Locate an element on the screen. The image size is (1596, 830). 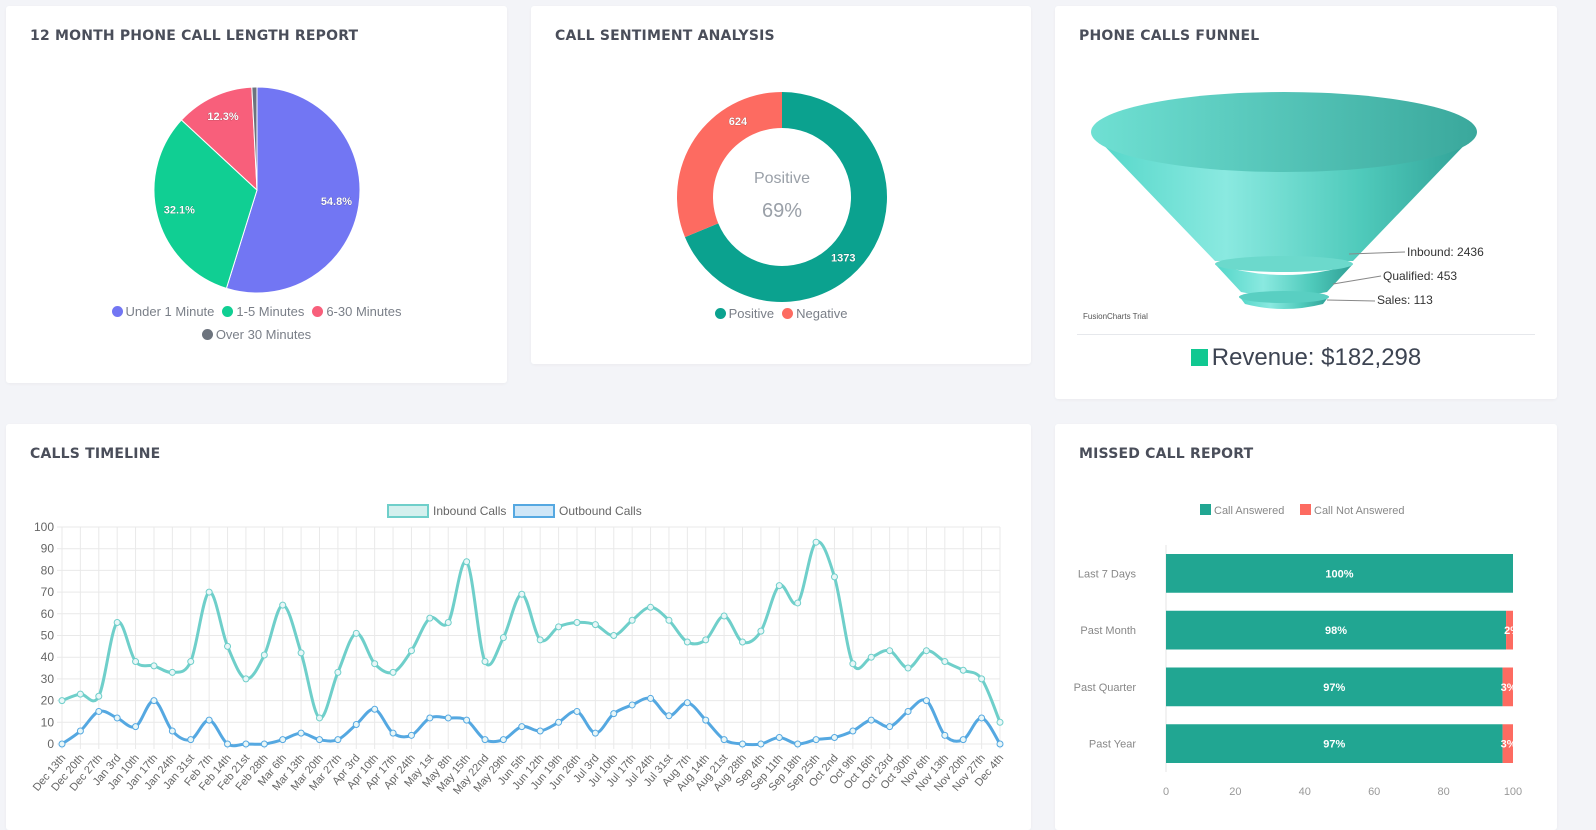
phone-calls-funnel-chart: Inbound: 2436 Qualified: 453 Sales: 113 is located at coordinates (1306, 166).